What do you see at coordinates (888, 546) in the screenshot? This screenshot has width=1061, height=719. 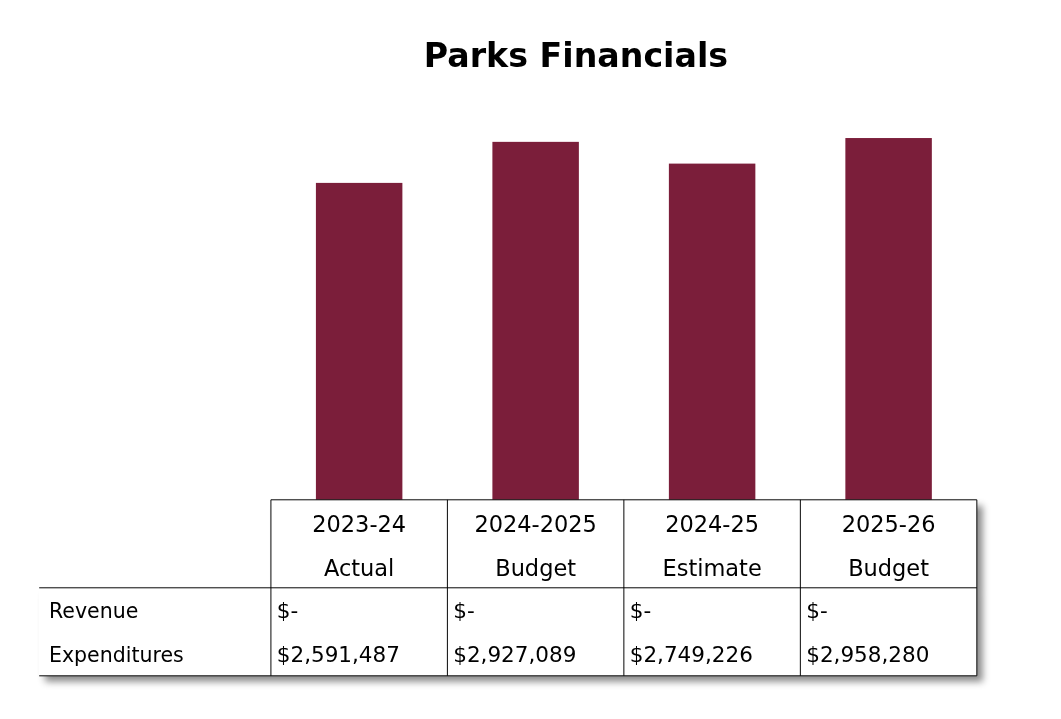 I see `x-tick-label: 2025-26 Budget` at bounding box center [888, 546].